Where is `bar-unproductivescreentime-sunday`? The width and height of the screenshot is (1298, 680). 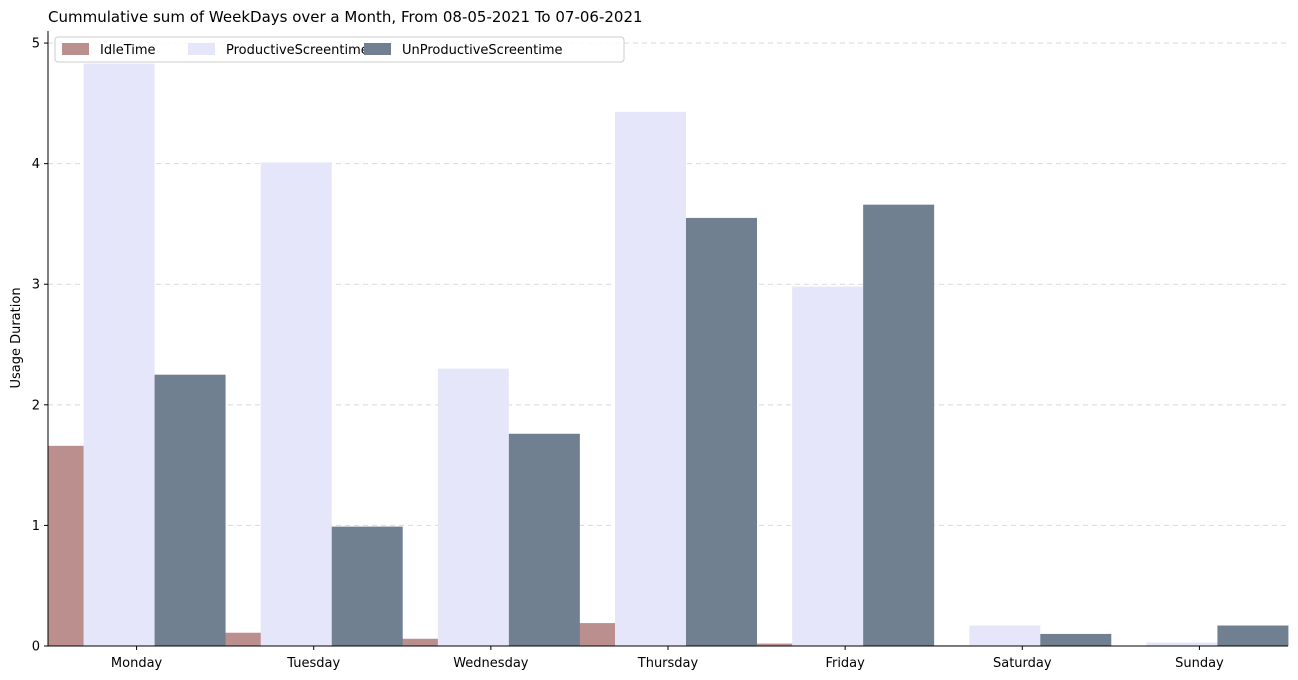
bar-unproductivescreentime-sunday is located at coordinates (1253, 635).